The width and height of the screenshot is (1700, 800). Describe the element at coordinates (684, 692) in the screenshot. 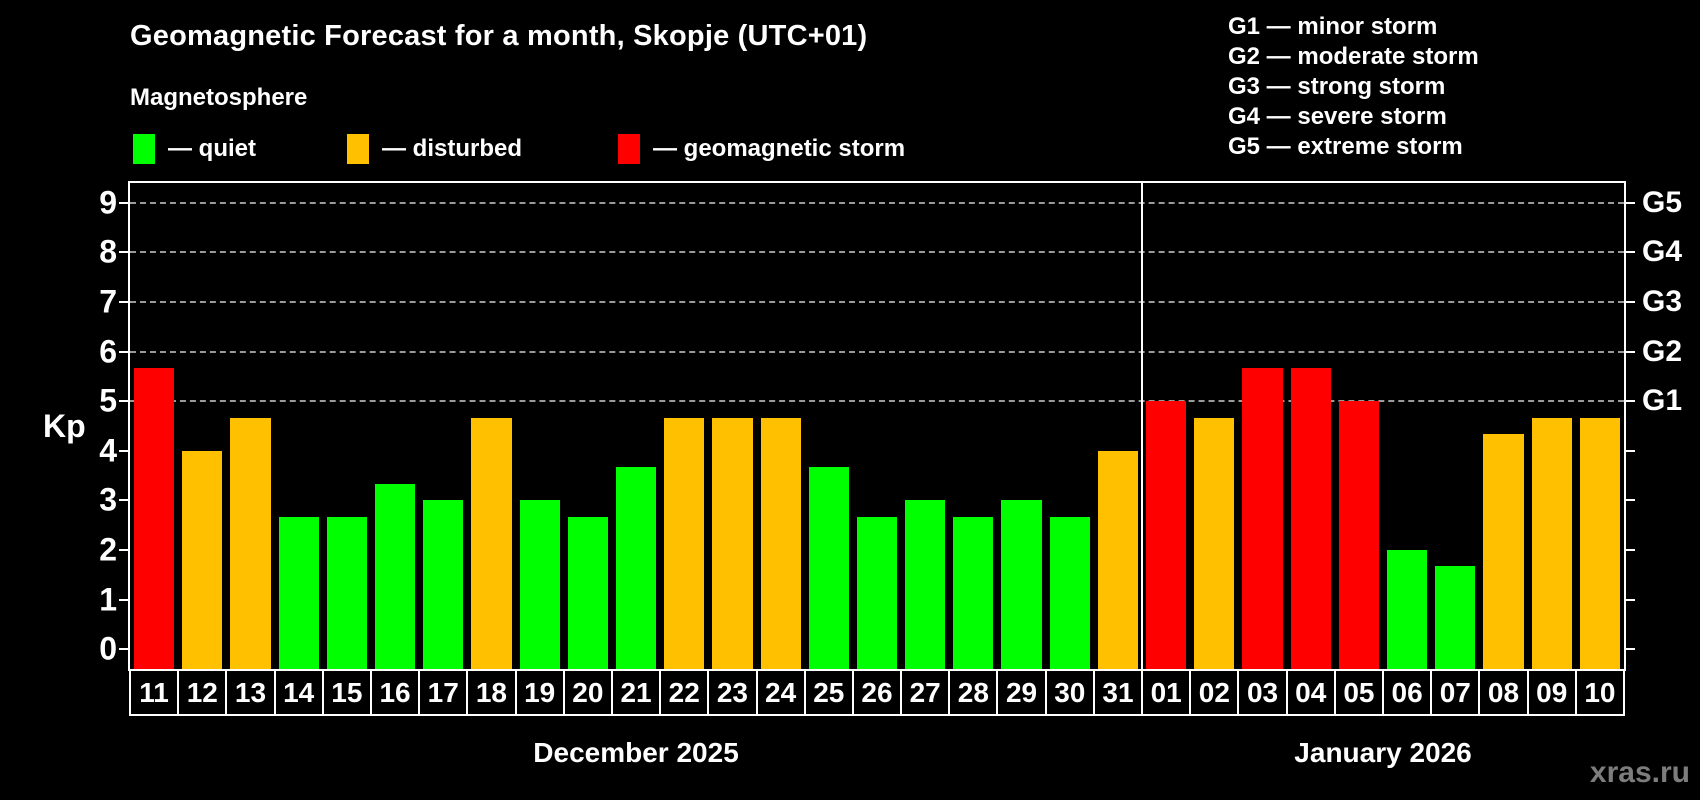

I see `day-label-dec-22: 22` at that location.